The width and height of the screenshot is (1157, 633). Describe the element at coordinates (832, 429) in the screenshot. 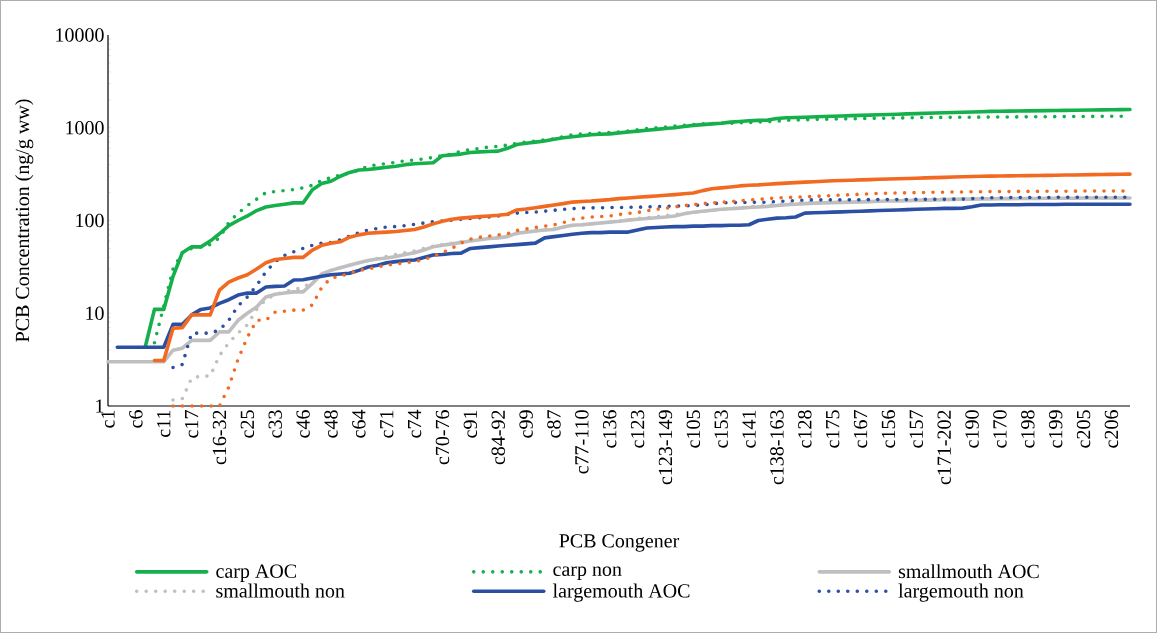

I see `x-tick-label: c175` at that location.